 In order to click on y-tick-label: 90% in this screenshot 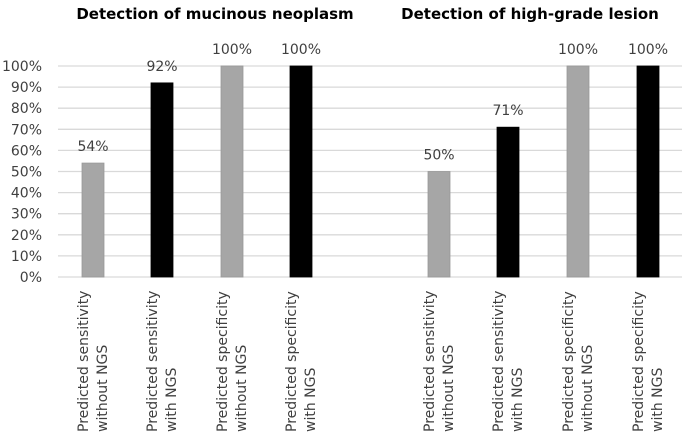, I will do `click(26, 88)`.